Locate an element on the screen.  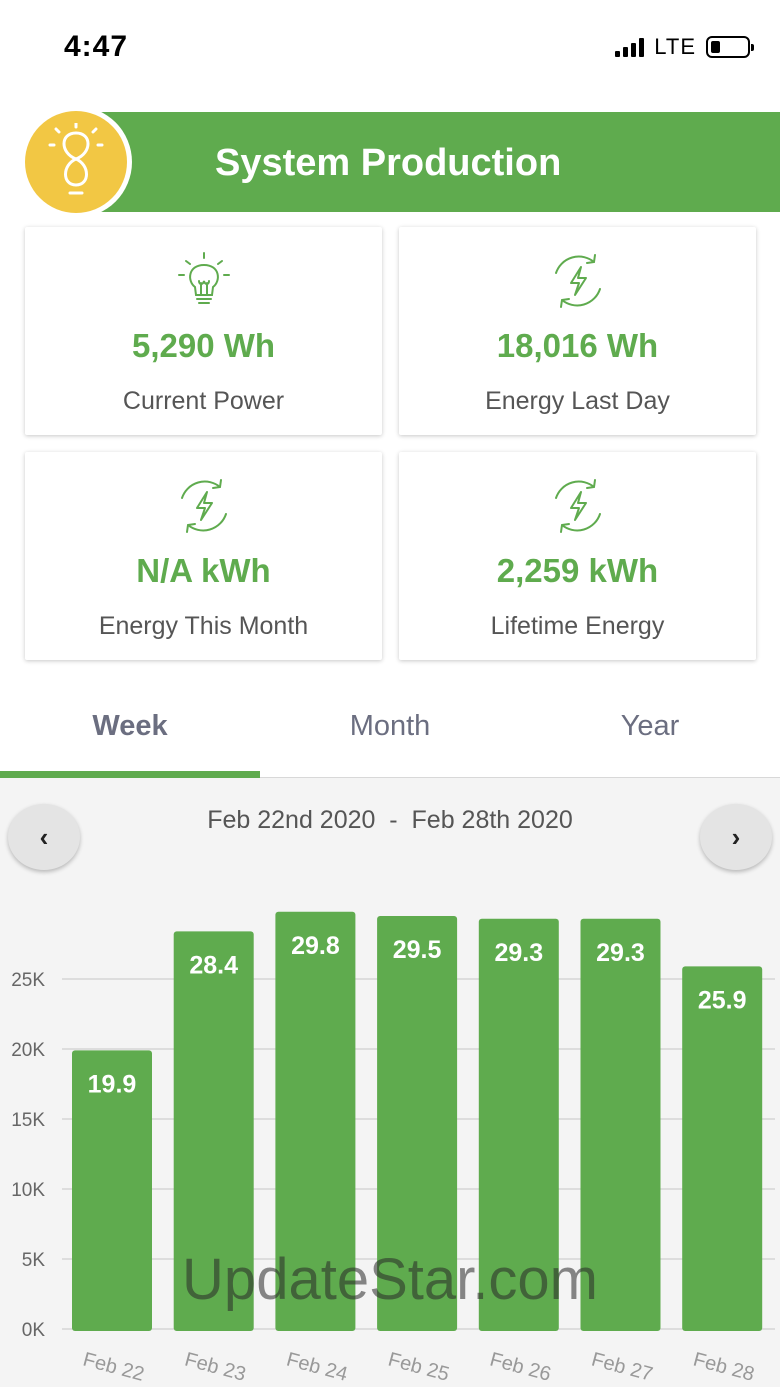
card-lifetime-energy: 2,259 kWh Lifetime Energy is located at coordinates (577, 556).